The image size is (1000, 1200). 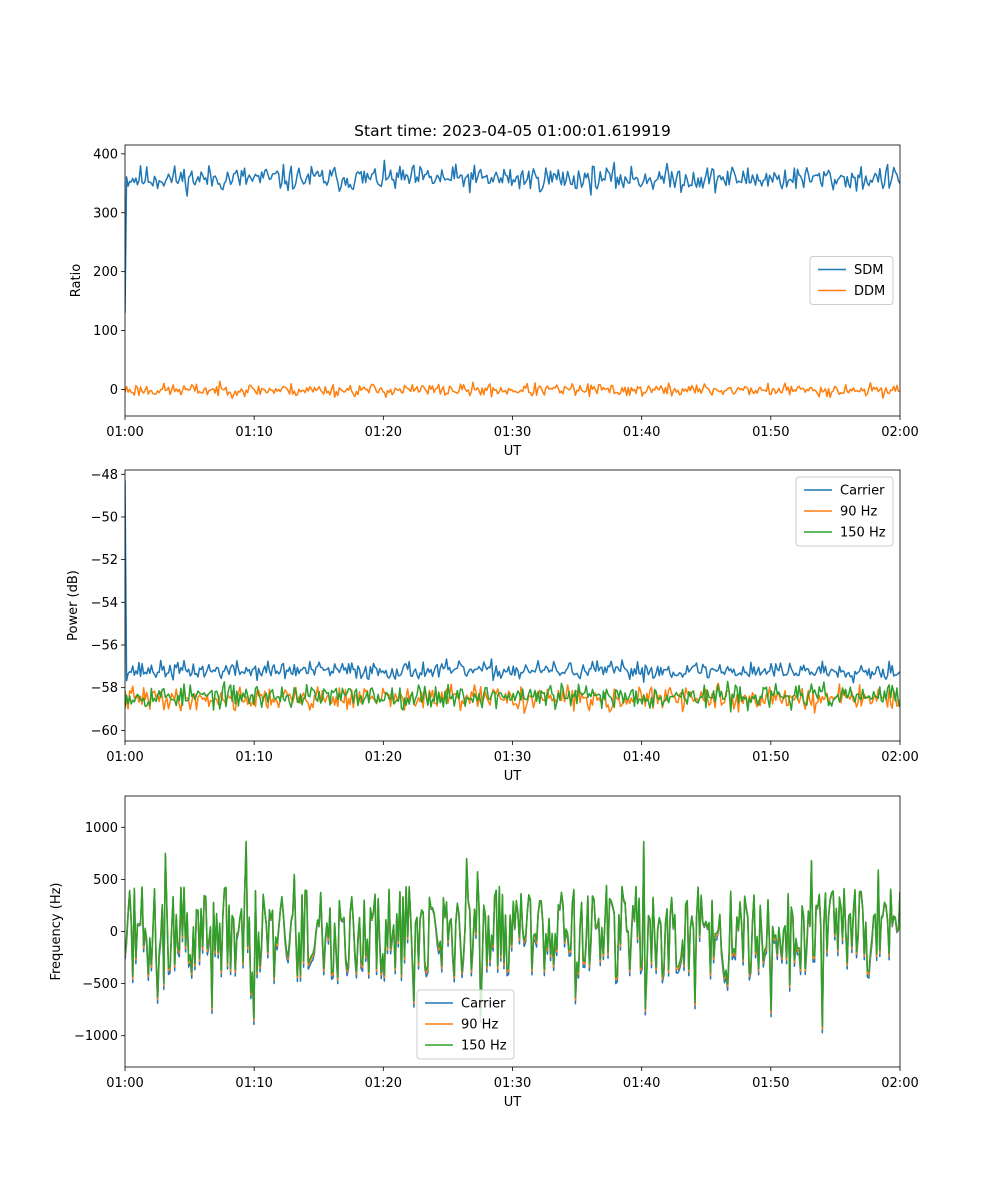 I want to click on y-tick-label: −500, so click(x=100, y=984).